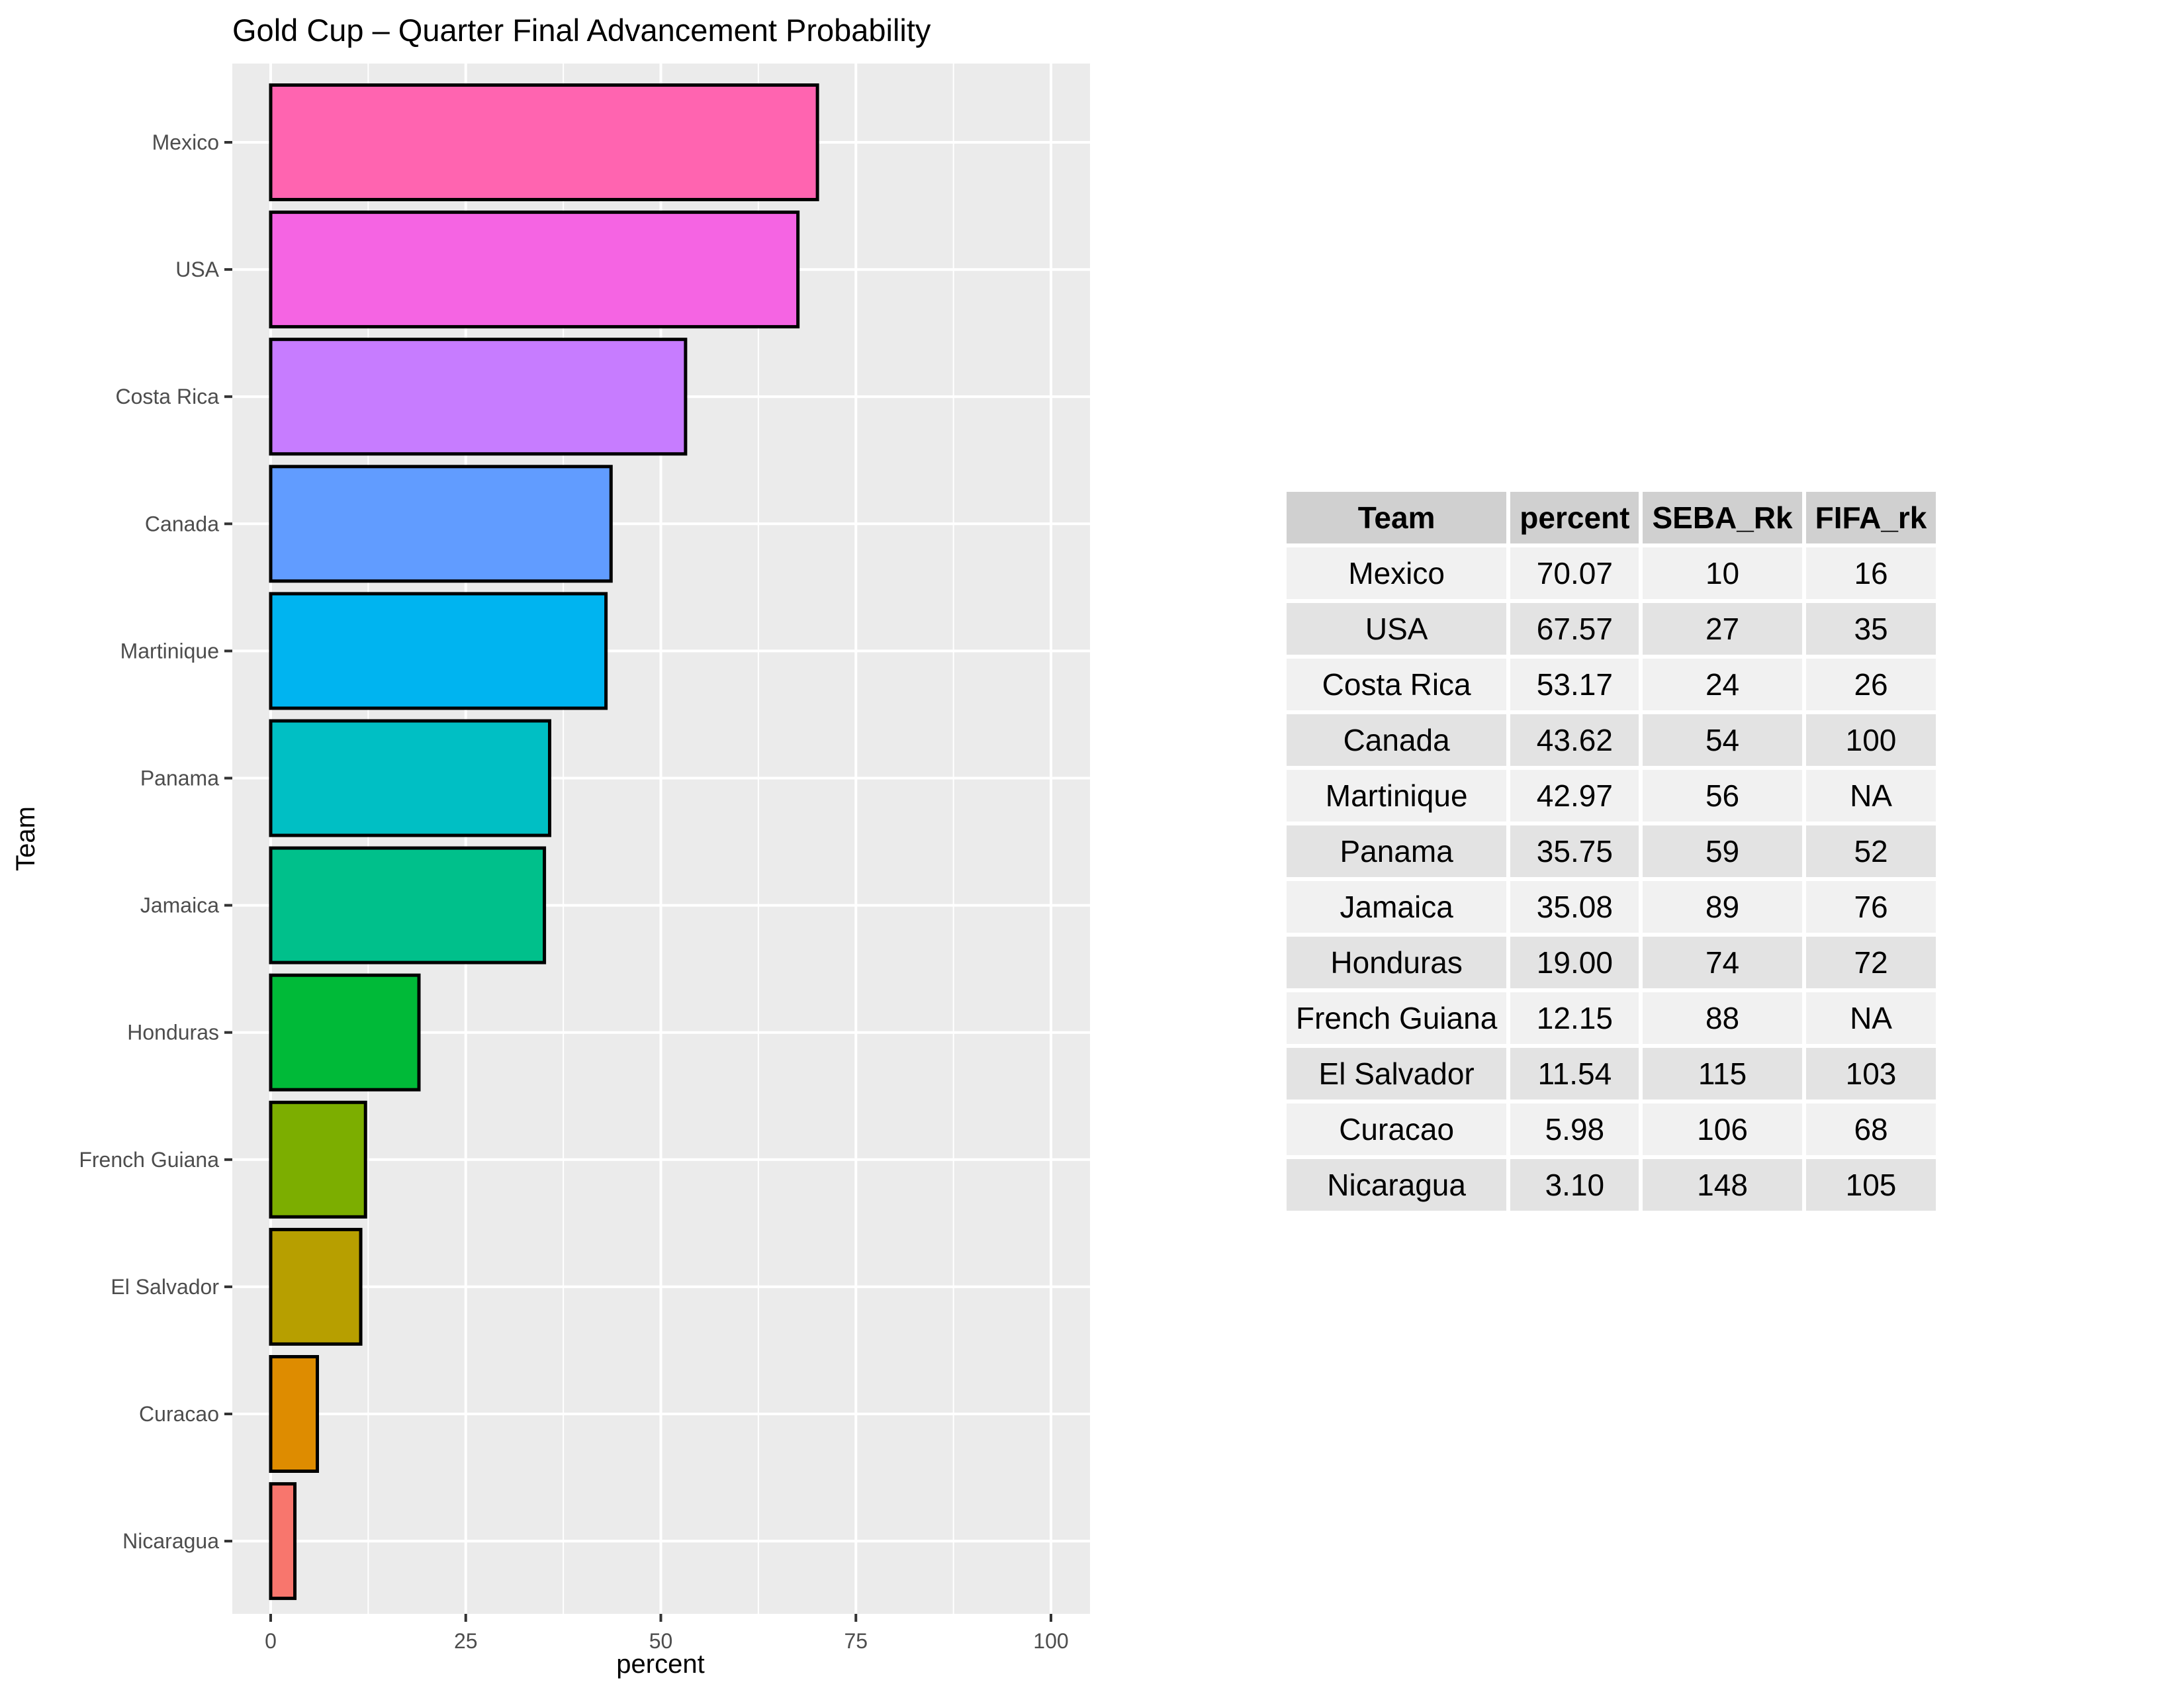 Image resolution: width=2184 pixels, height=1688 pixels. What do you see at coordinates (1871, 1185) in the screenshot?
I see `table-cell: 105` at bounding box center [1871, 1185].